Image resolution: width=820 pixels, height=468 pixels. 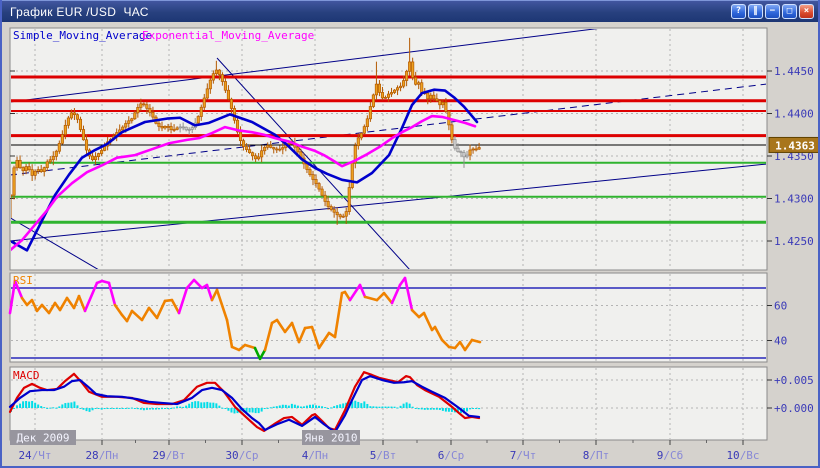 I want to click on price-label: 1.4400, so click(x=794, y=114).